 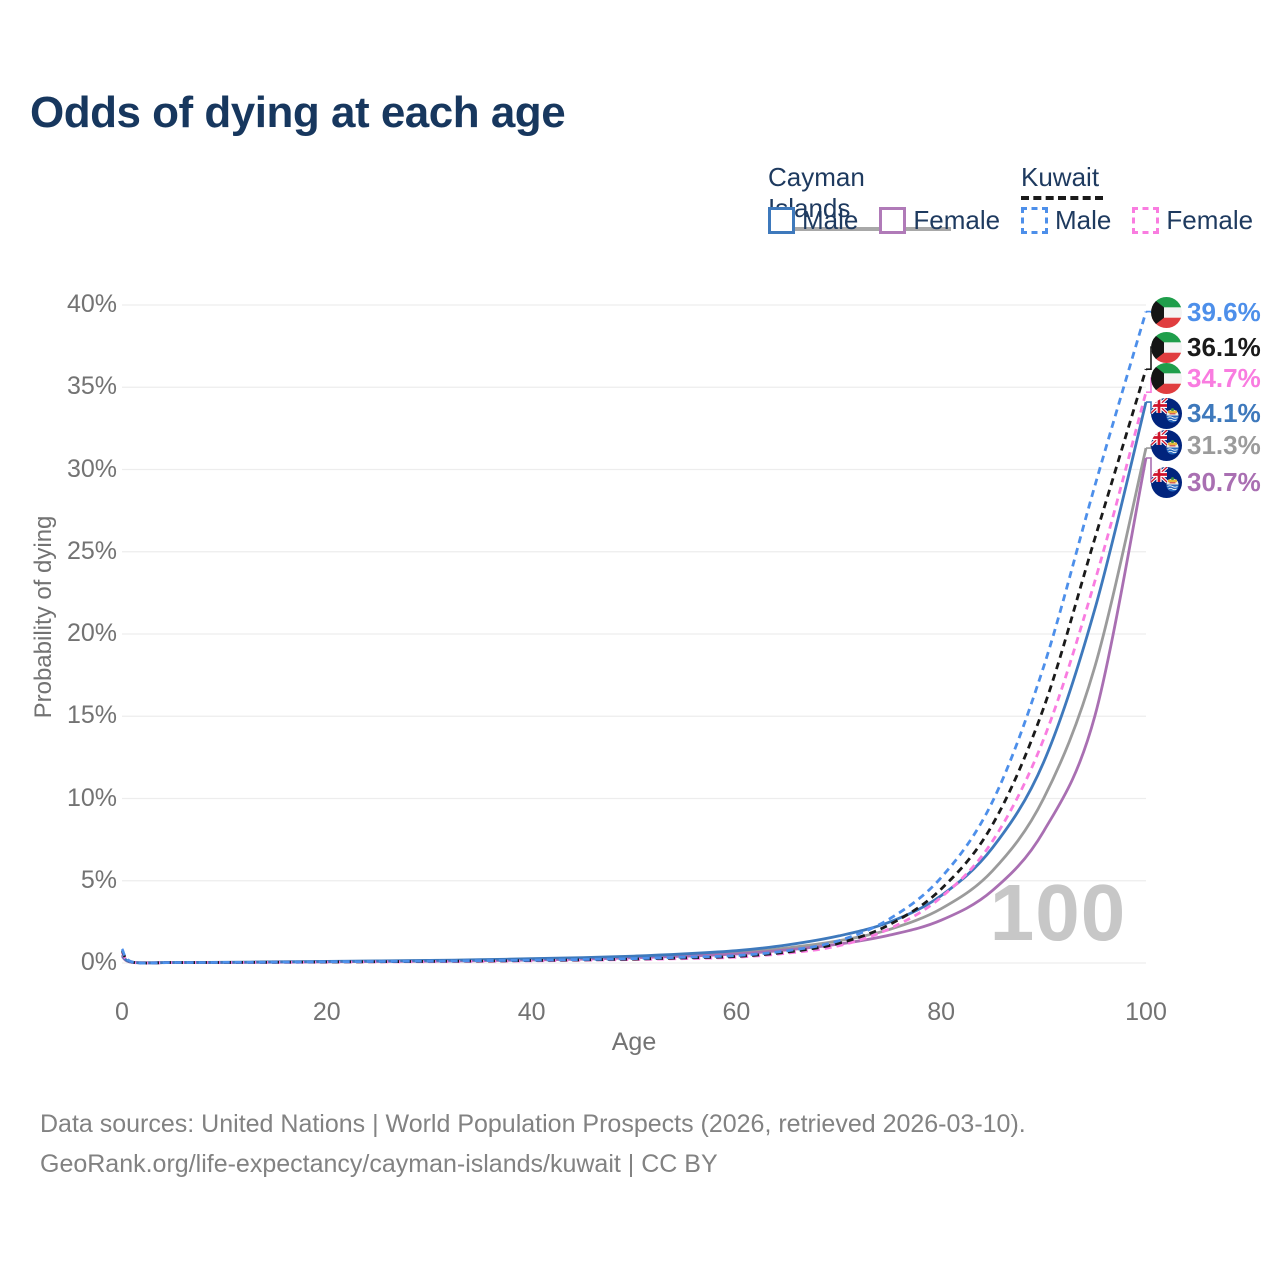 I want to click on legend-group-kuwait-title: Kuwait, so click(x=1060, y=177).